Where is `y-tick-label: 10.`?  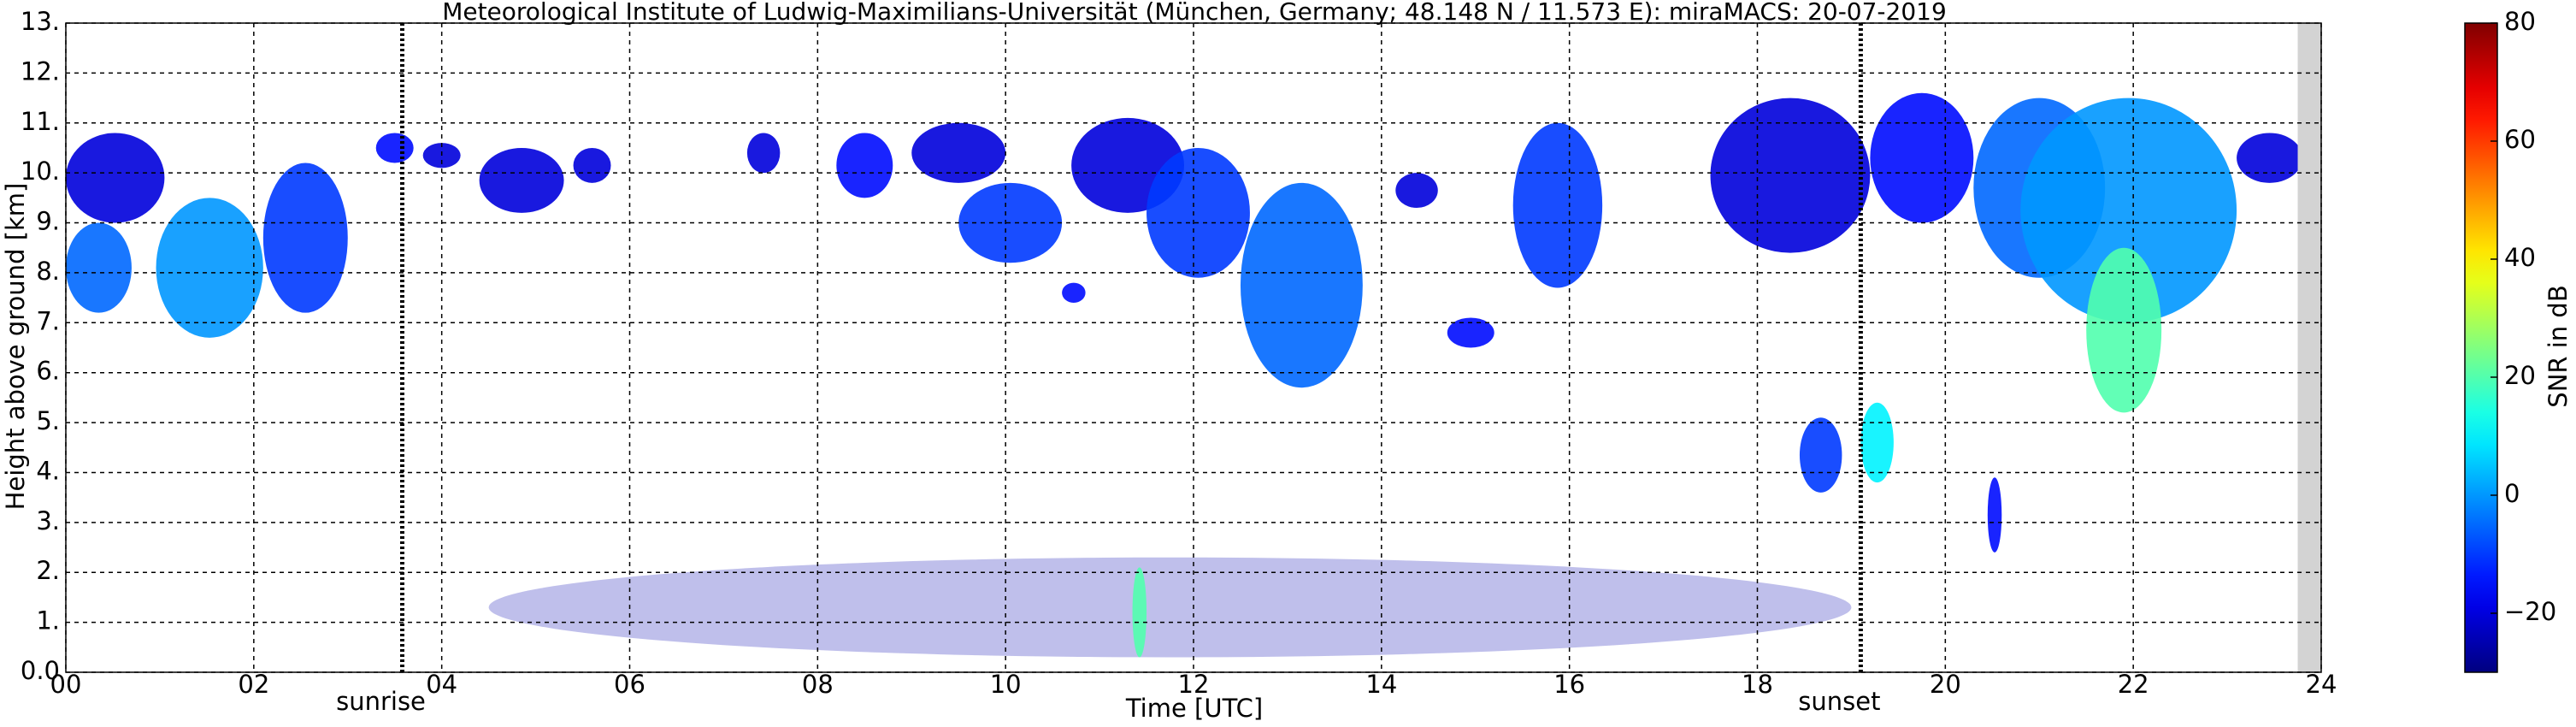 y-tick-label: 10. is located at coordinates (40, 171).